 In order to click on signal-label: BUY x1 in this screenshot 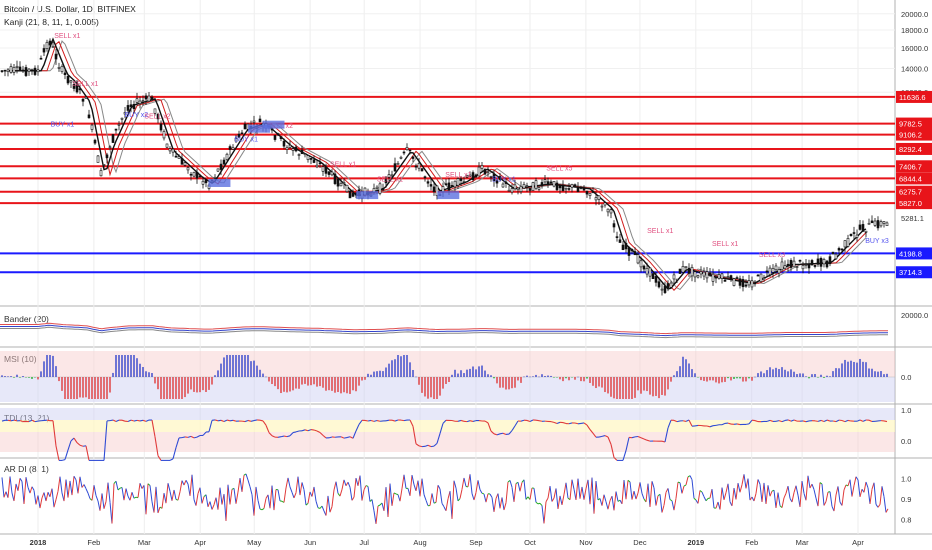, I will do `click(63, 124)`.